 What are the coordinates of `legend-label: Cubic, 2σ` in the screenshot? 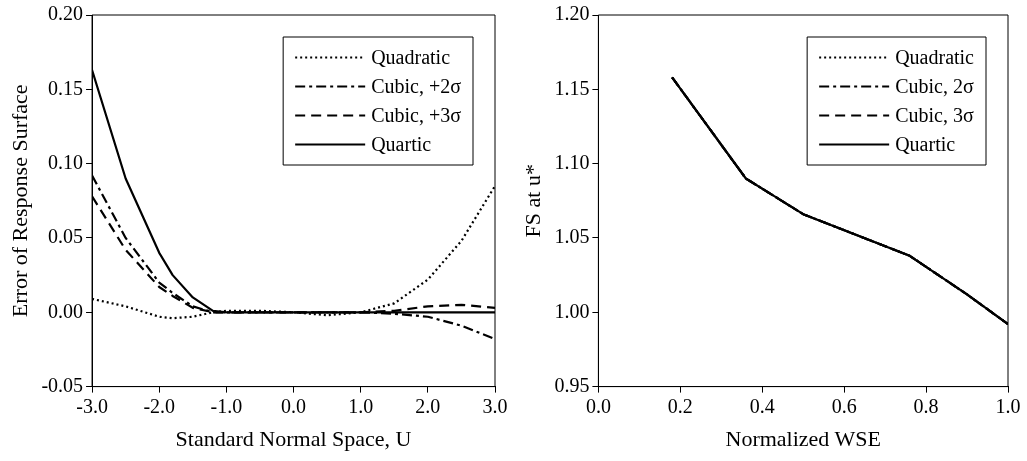 It's located at (934, 85).